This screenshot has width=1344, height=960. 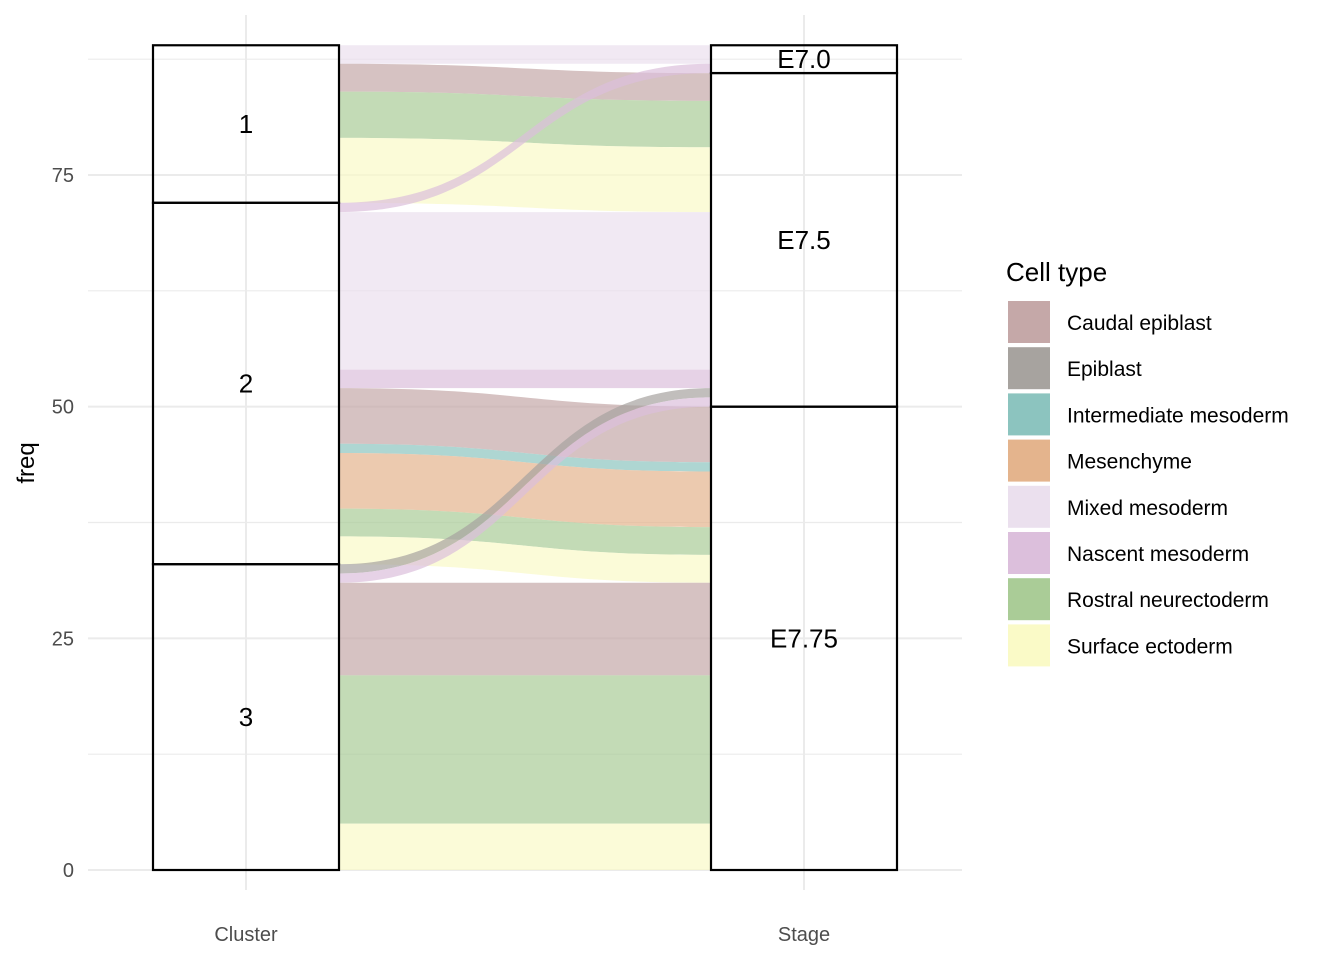 I want to click on flow-2-E7.0-nascent-mesoderm, so click(x=525, y=138).